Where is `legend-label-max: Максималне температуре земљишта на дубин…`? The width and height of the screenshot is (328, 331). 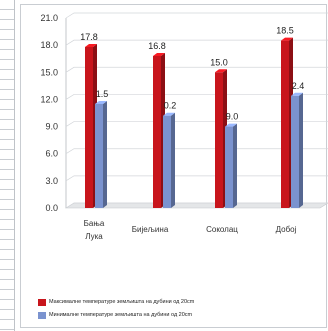 legend-label-max: Максималне температуре земљишта на дубин… is located at coordinates (122, 302).